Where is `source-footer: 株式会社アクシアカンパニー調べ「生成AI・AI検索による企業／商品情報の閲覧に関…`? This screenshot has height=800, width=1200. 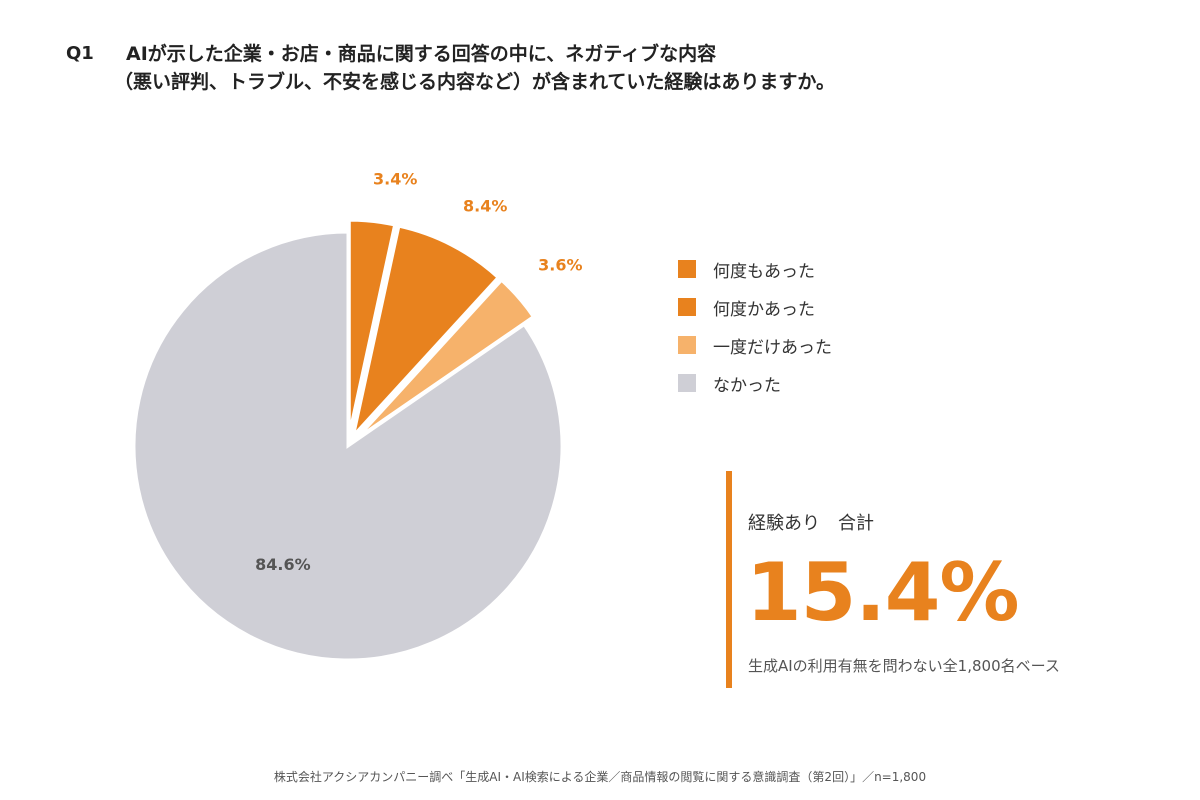 source-footer: 株式会社アクシアカンパニー調べ「生成AI・AI検索による企業／商品情報の閲覧に関… is located at coordinates (600, 777).